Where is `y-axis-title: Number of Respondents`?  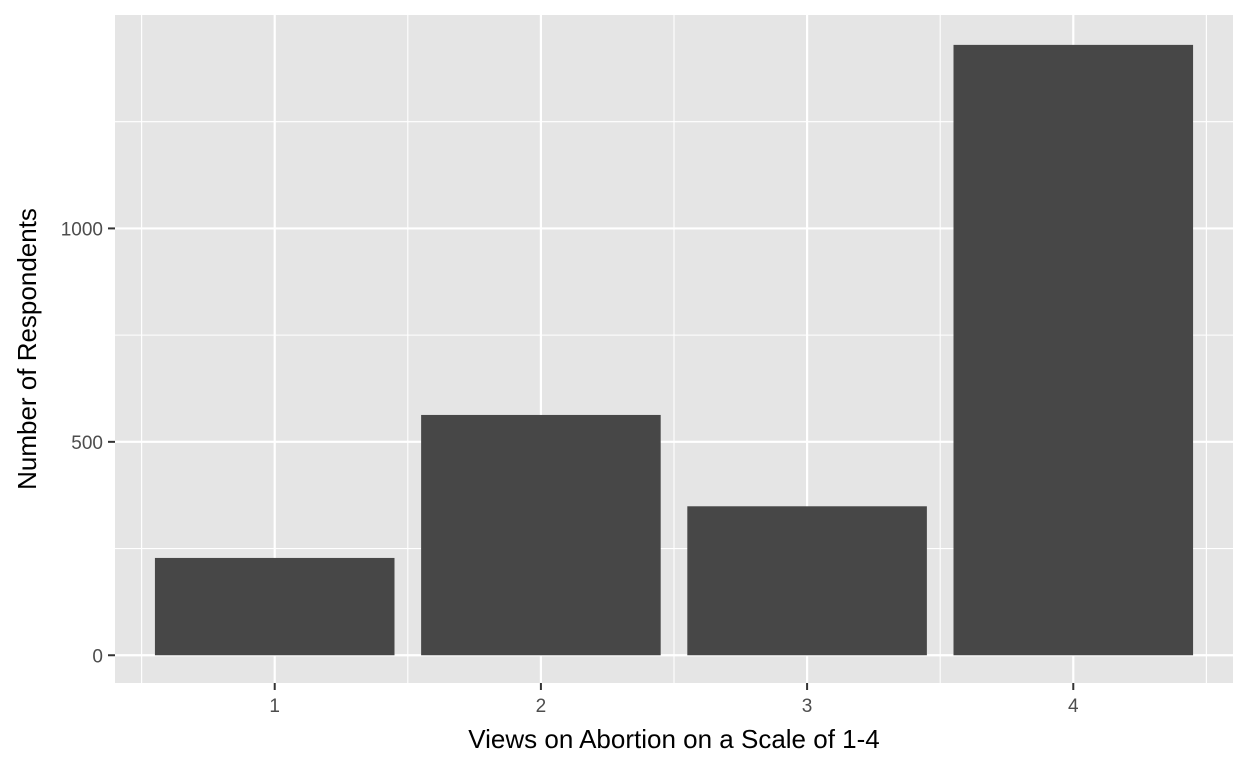 y-axis-title: Number of Respondents is located at coordinates (27, 349).